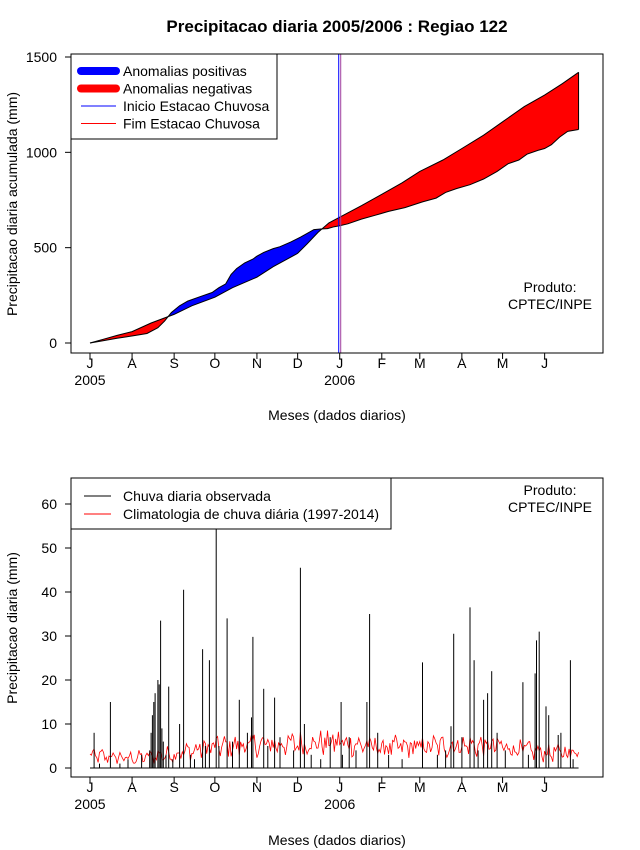 The width and height of the screenshot is (640, 850). I want to click on legend-box, so click(231, 503).